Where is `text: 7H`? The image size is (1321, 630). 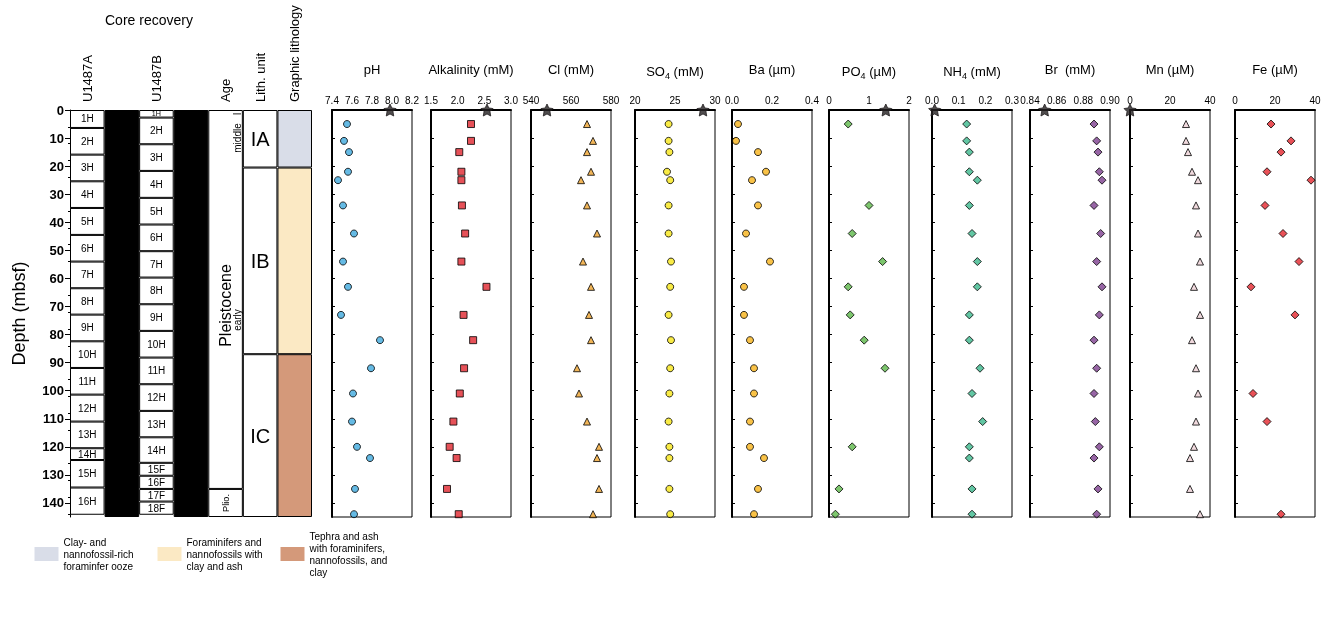
text: 7H is located at coordinates (87, 275).